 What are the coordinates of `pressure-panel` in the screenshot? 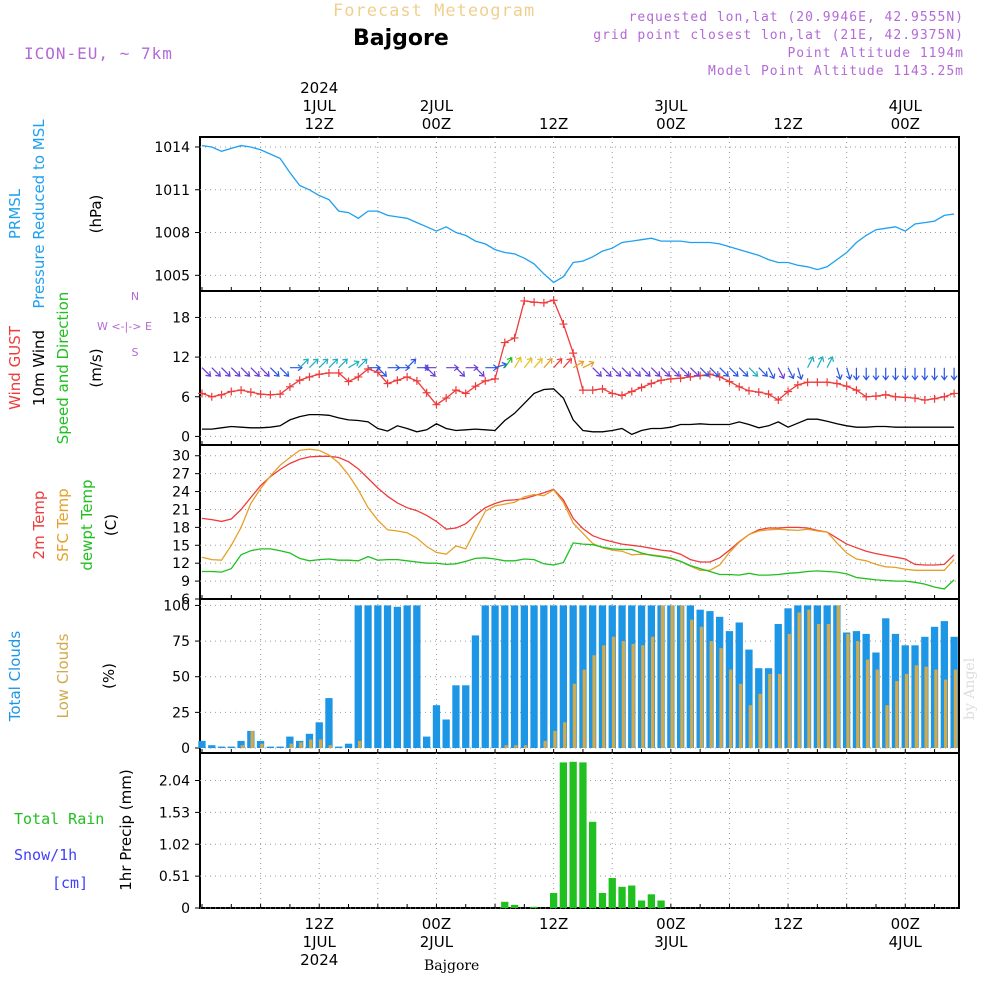 It's located at (577, 214).